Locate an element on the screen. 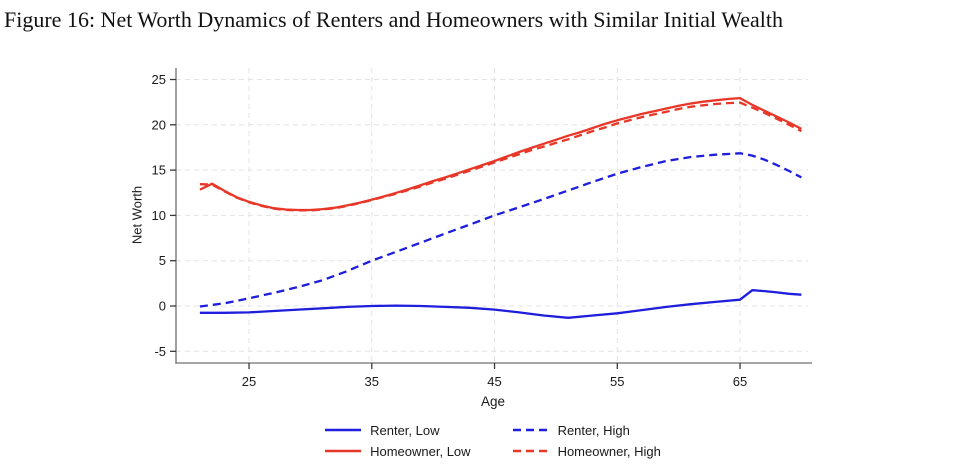  legend-label: Homeowner, Low is located at coordinates (420, 451).